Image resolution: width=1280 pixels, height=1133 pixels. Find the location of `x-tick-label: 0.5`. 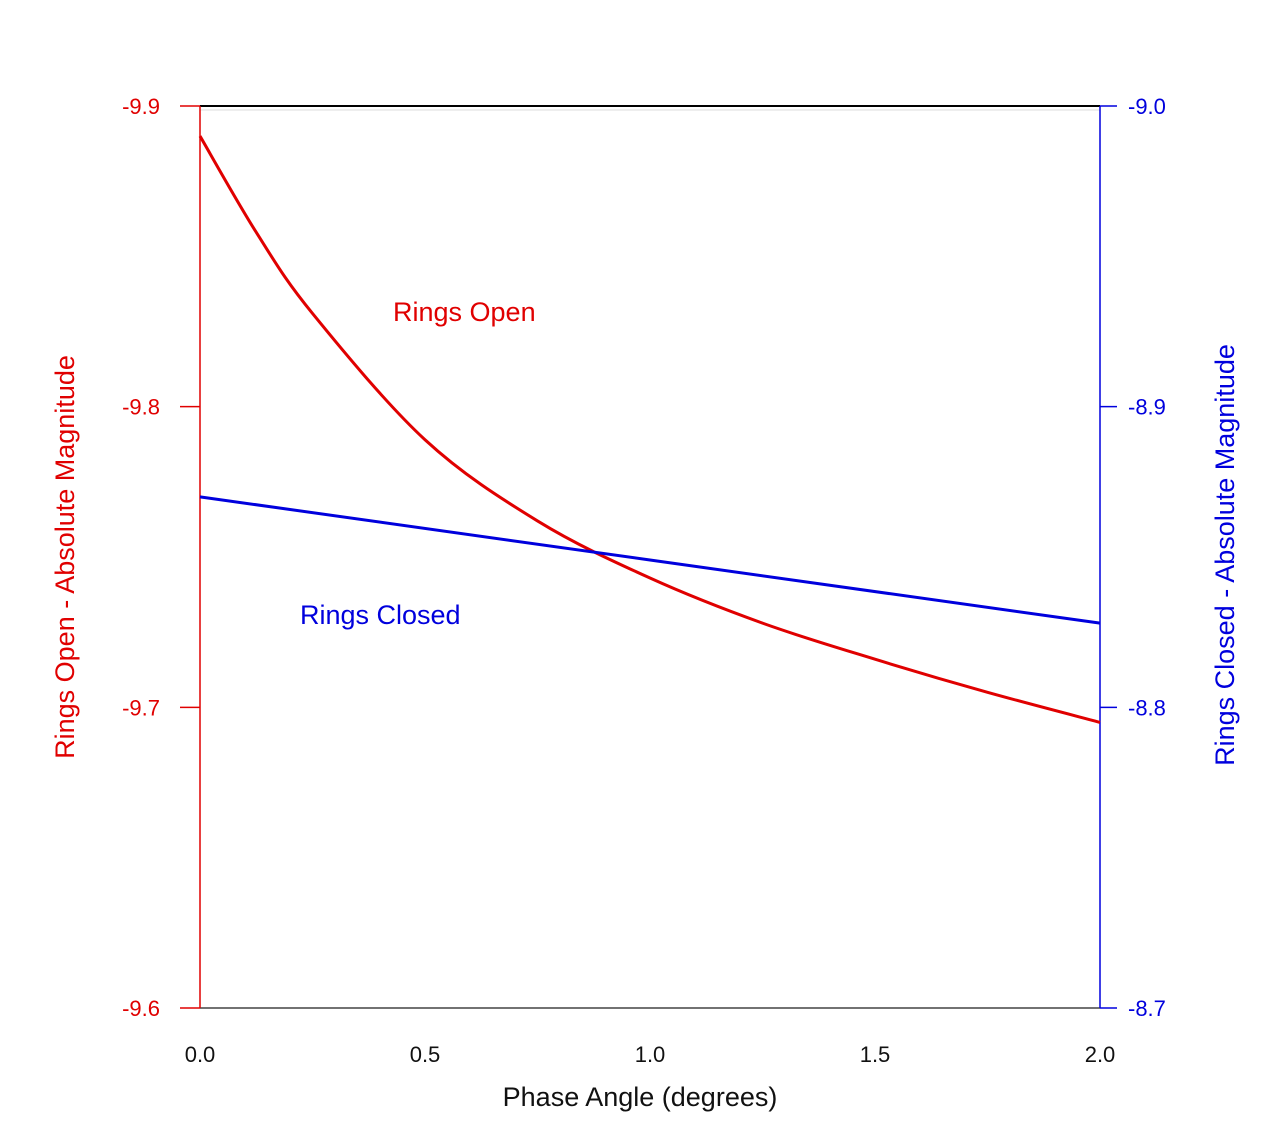

x-tick-label: 0.5 is located at coordinates (425, 1054).